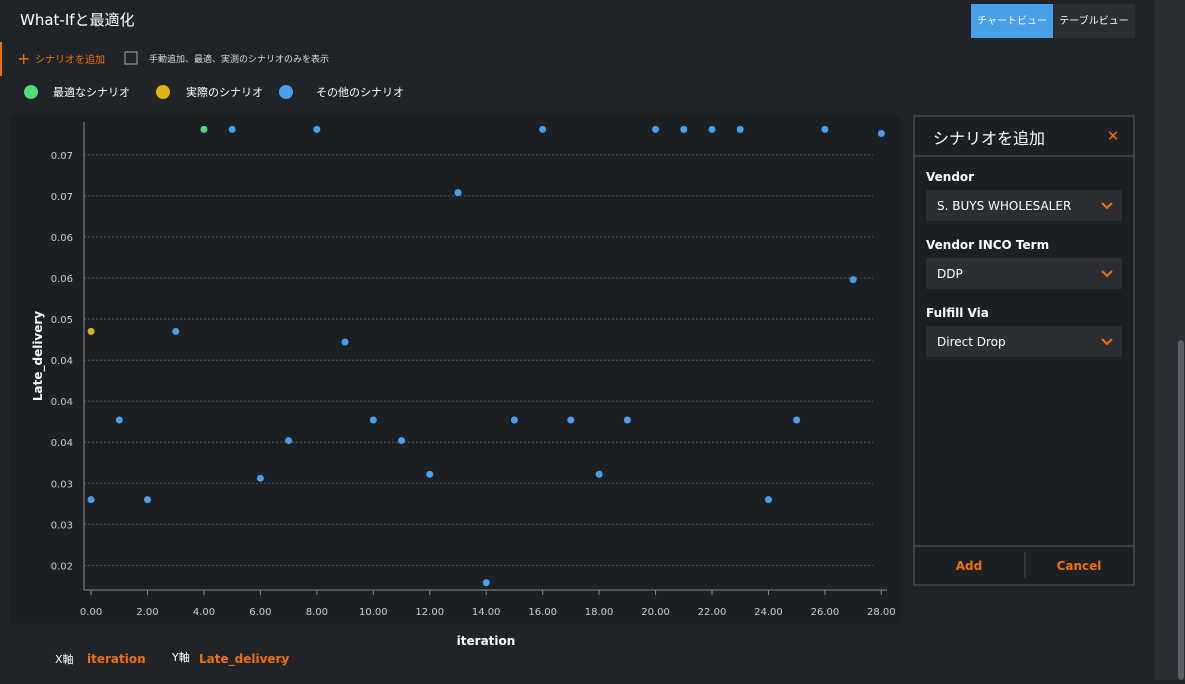  What do you see at coordinates (1181, 510) in the screenshot?
I see `scrollbar-thumb` at bounding box center [1181, 510].